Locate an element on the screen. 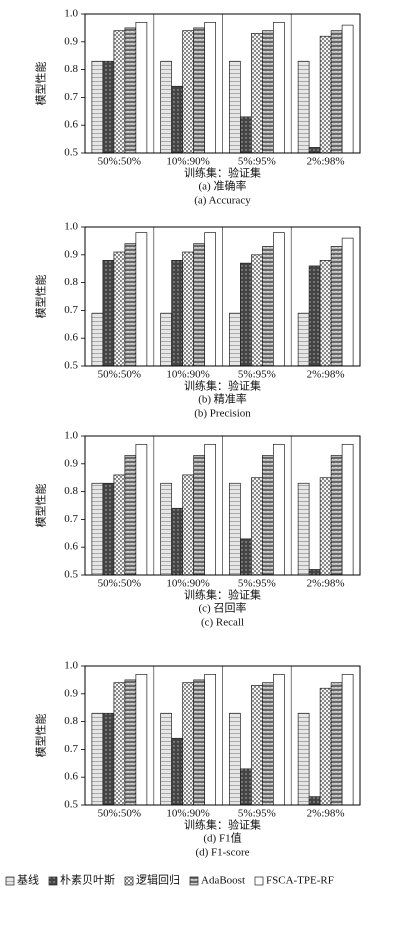 Image resolution: width=411 pixels, height=926 pixels. legend: 基线 朴素贝叶斯 逻辑回归 AdaBoost FSCA-TPE-RF is located at coordinates (169, 880).